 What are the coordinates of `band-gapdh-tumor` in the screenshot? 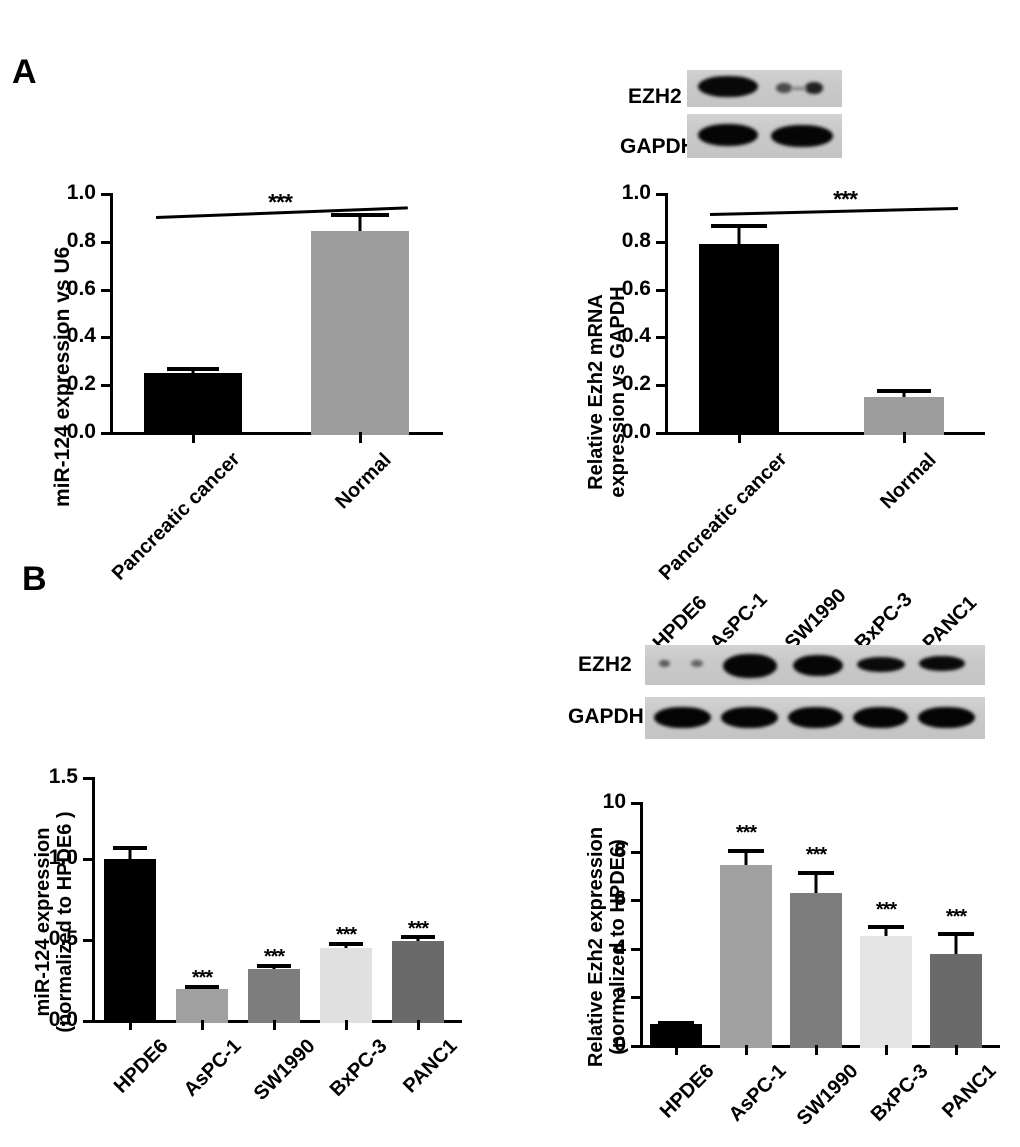 It's located at (728, 135).